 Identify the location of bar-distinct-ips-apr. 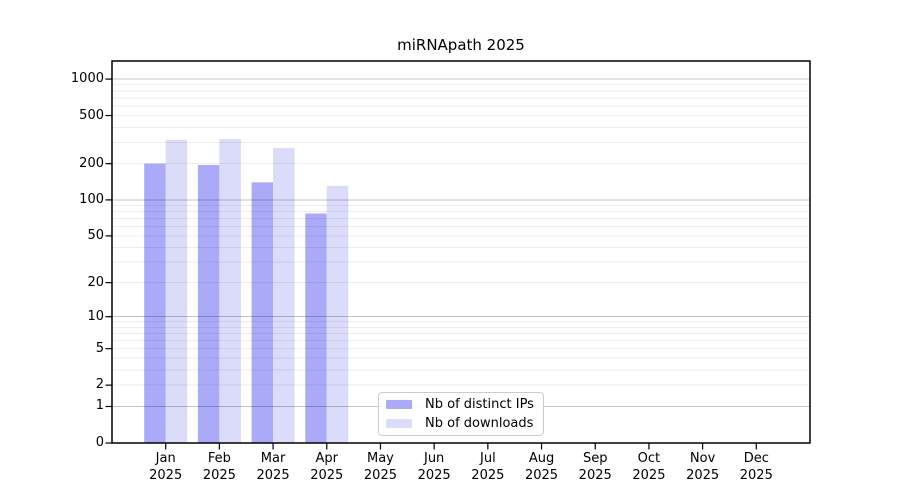
(316, 328).